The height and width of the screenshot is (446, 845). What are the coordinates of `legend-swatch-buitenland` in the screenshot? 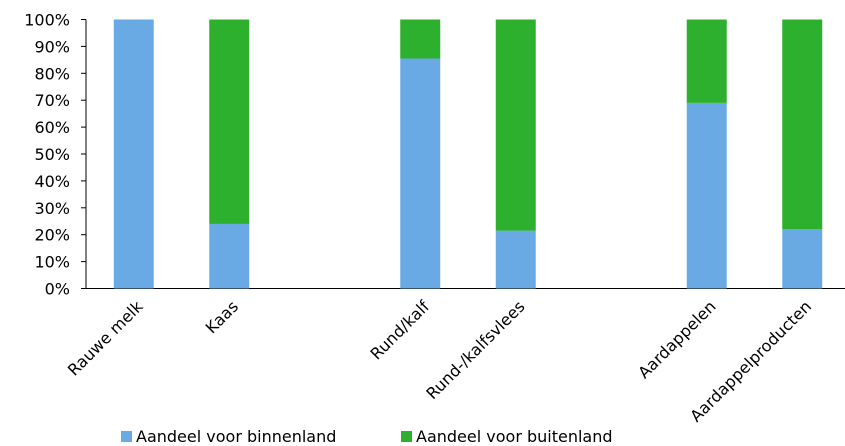 It's located at (406, 436).